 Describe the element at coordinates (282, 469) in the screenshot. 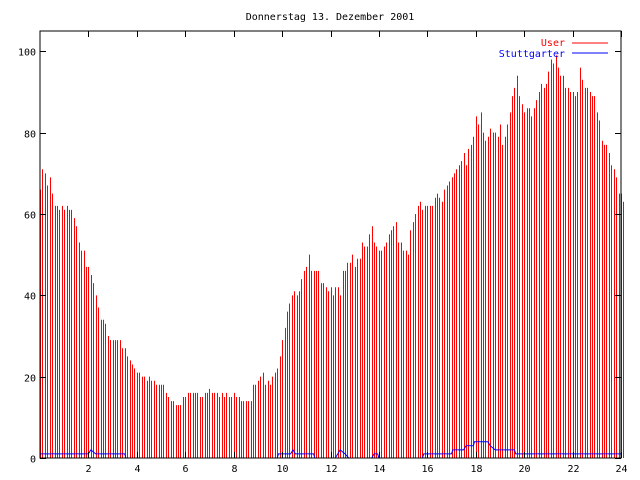

I see `x-tick-label: 10` at that location.